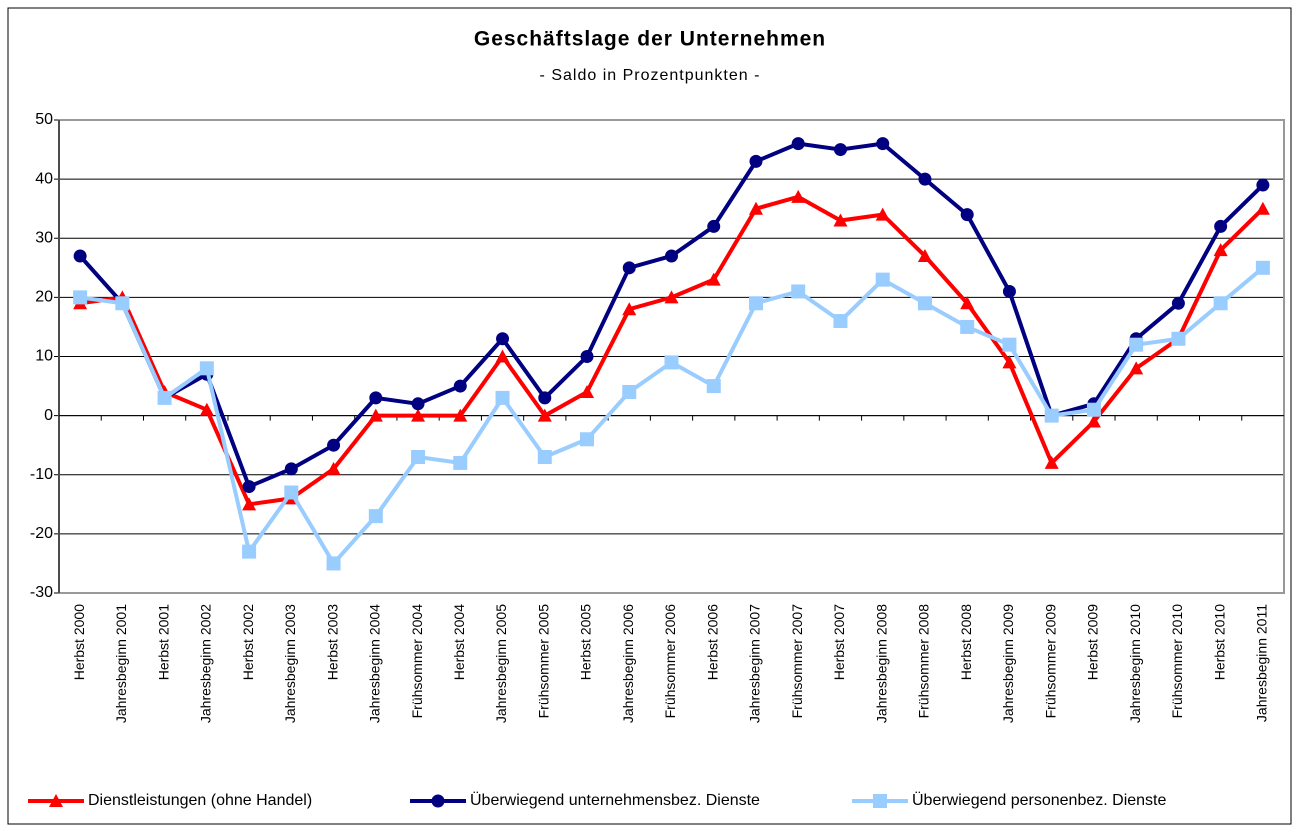 This screenshot has height=832, width=1299. What do you see at coordinates (1219, 642) in the screenshot?
I see `x-tick-label: Herbst 2010` at bounding box center [1219, 642].